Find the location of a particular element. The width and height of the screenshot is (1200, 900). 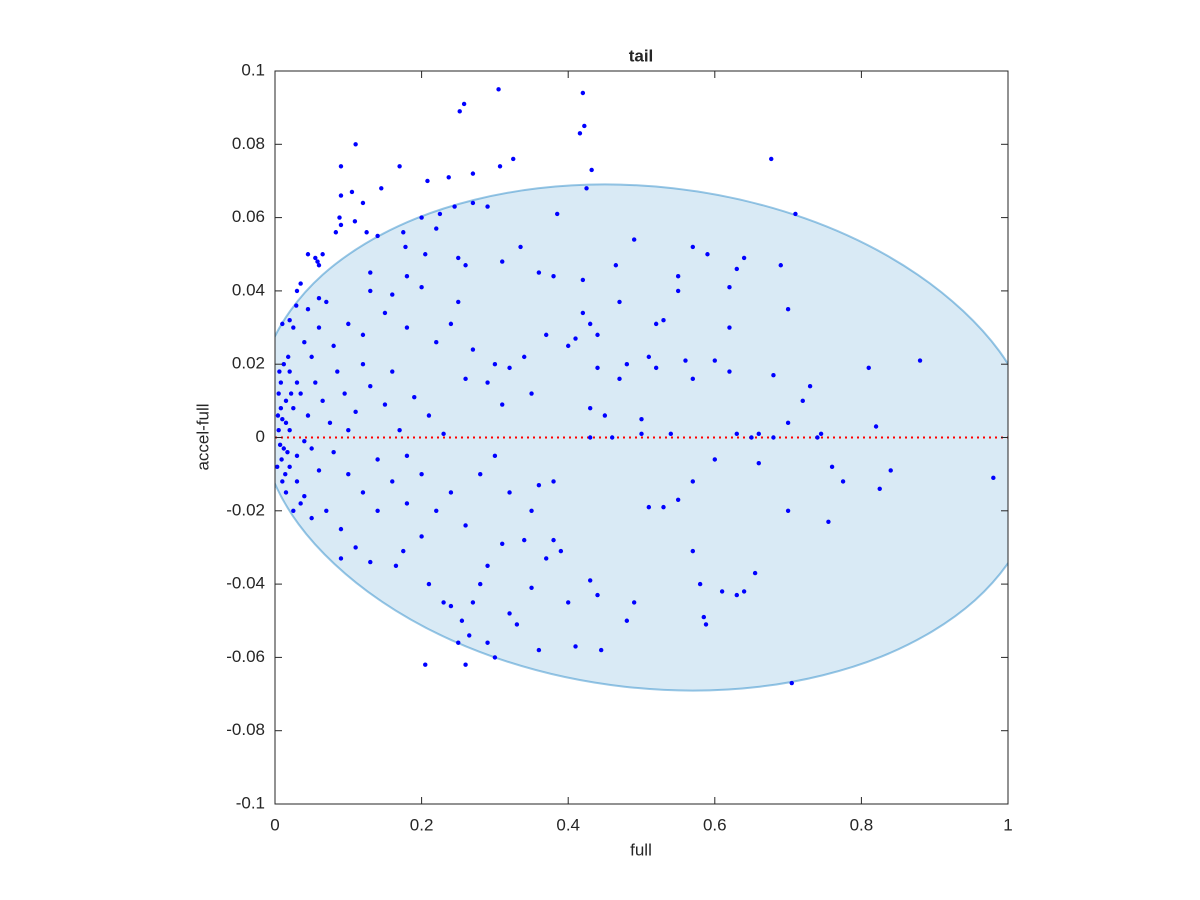

y-tick-label: -0.04 is located at coordinates (245, 583).